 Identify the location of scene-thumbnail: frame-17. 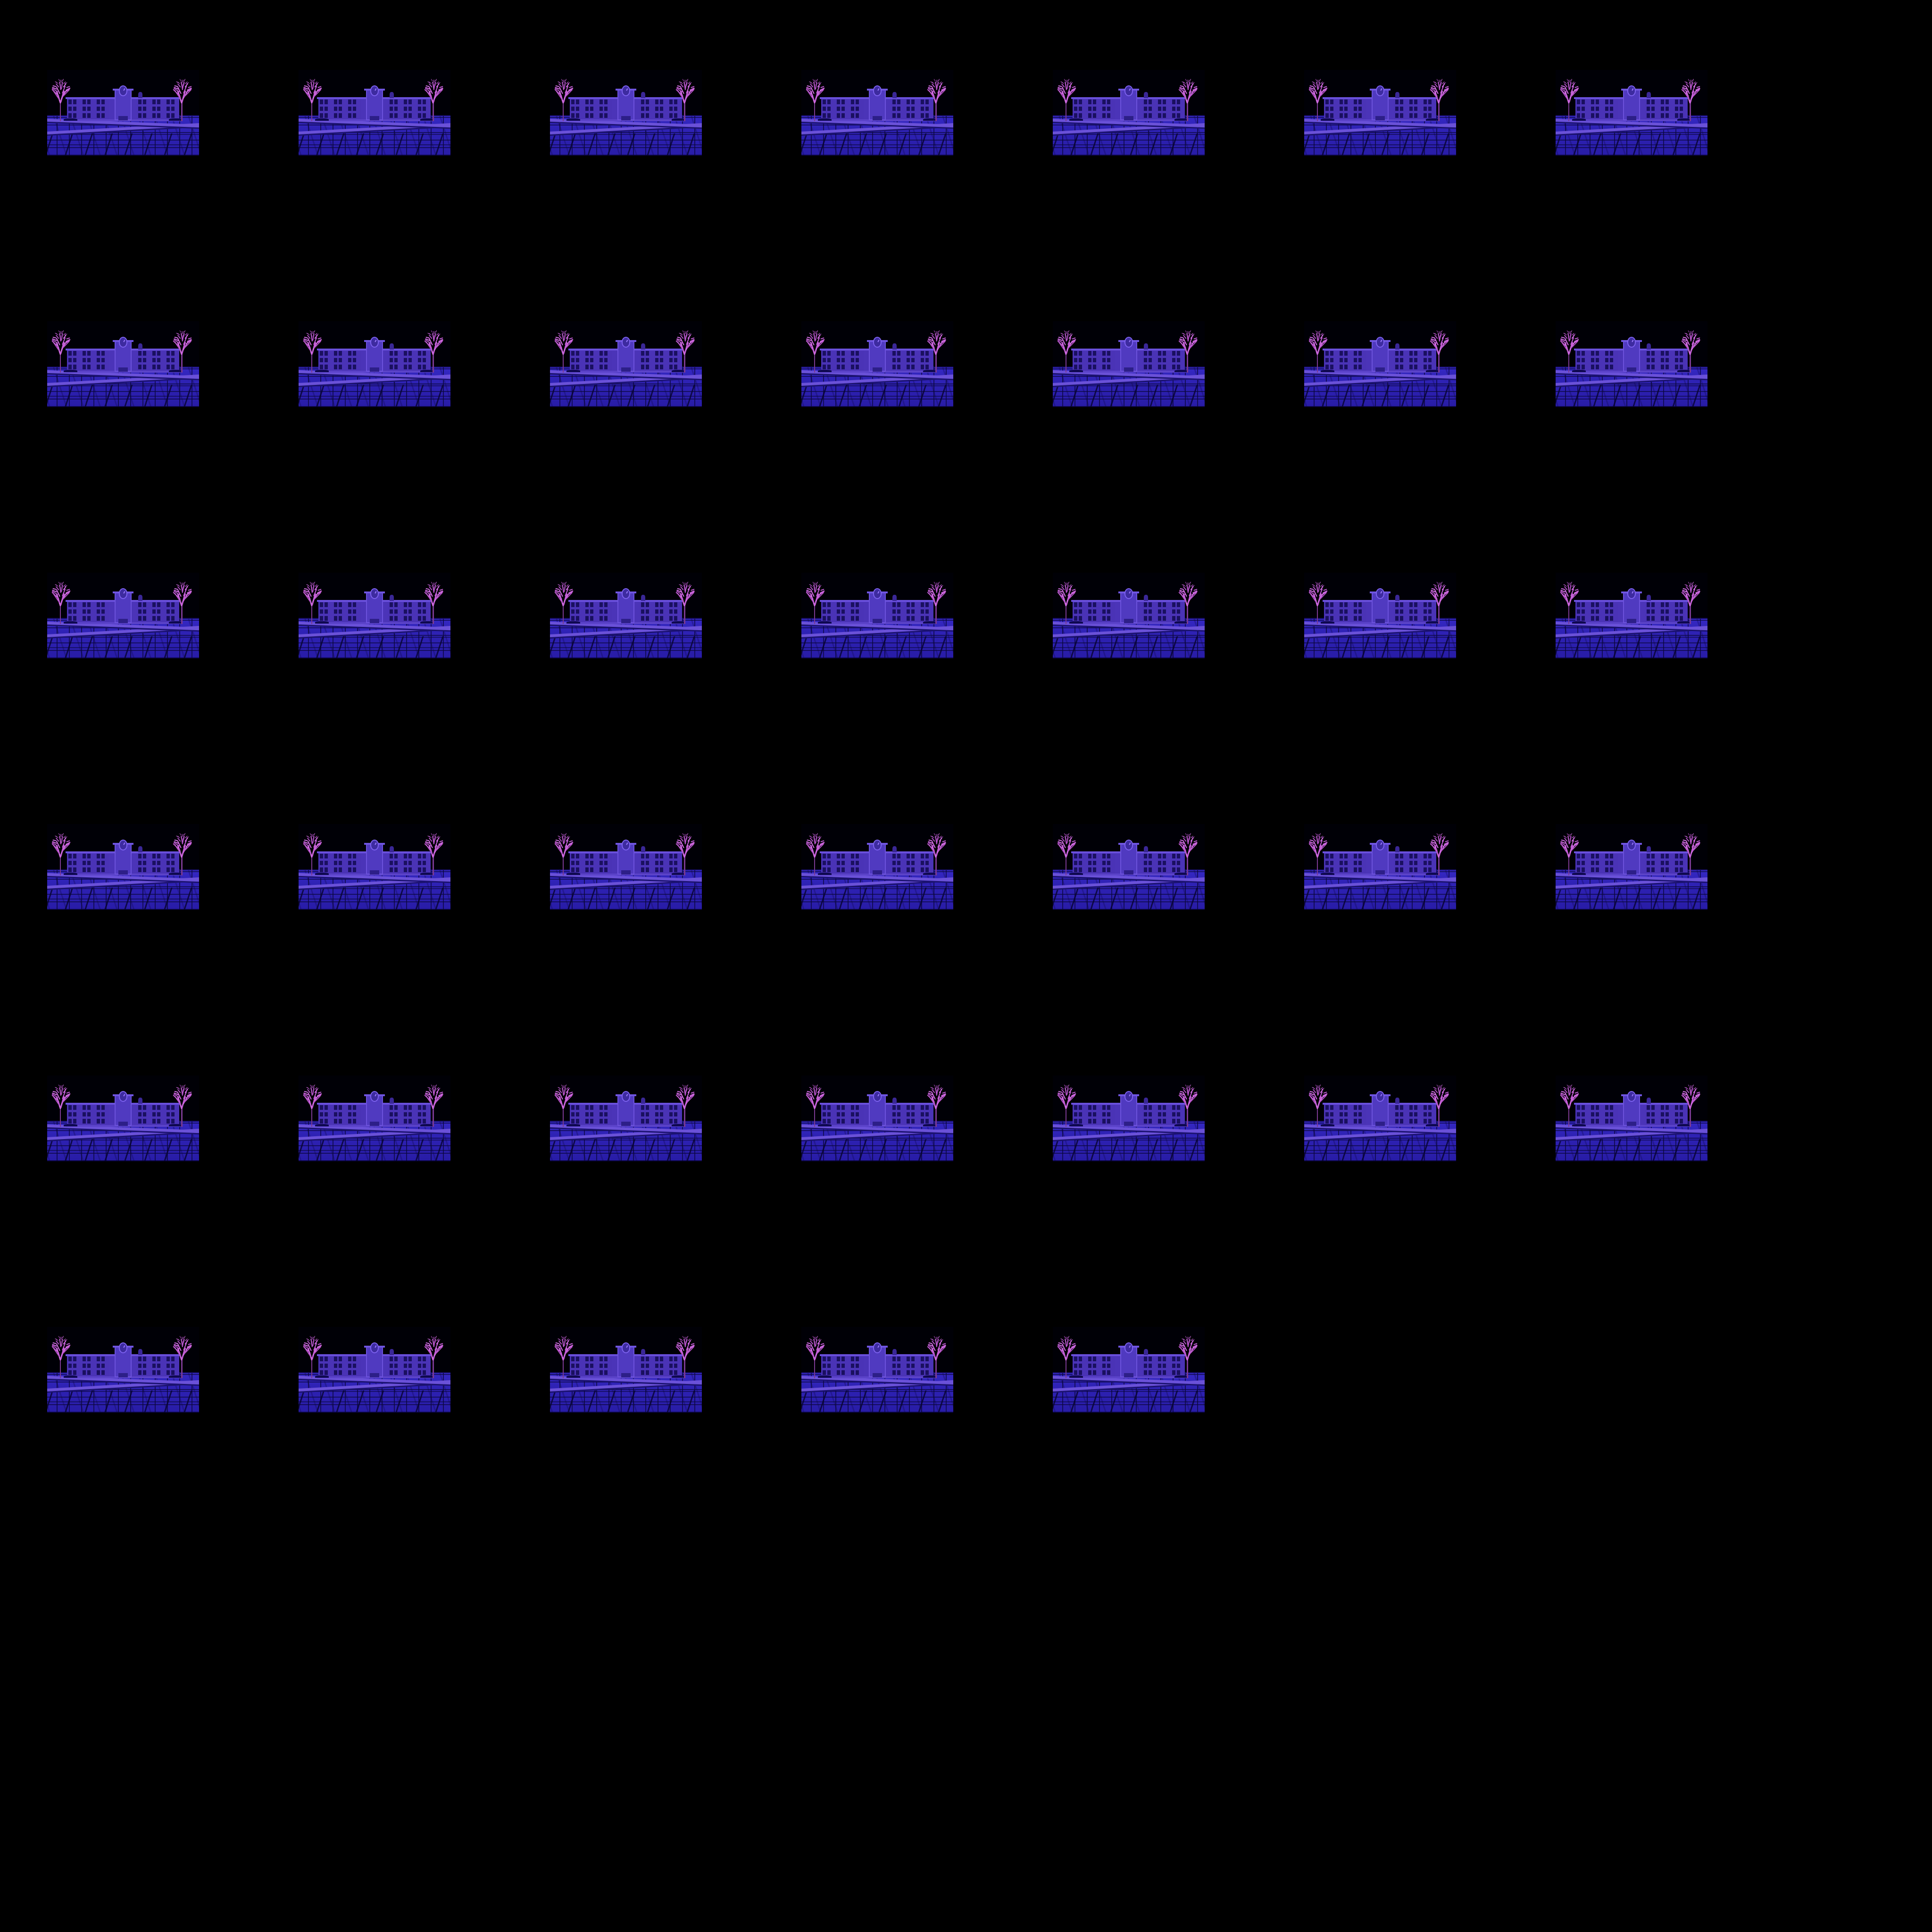
(626, 615).